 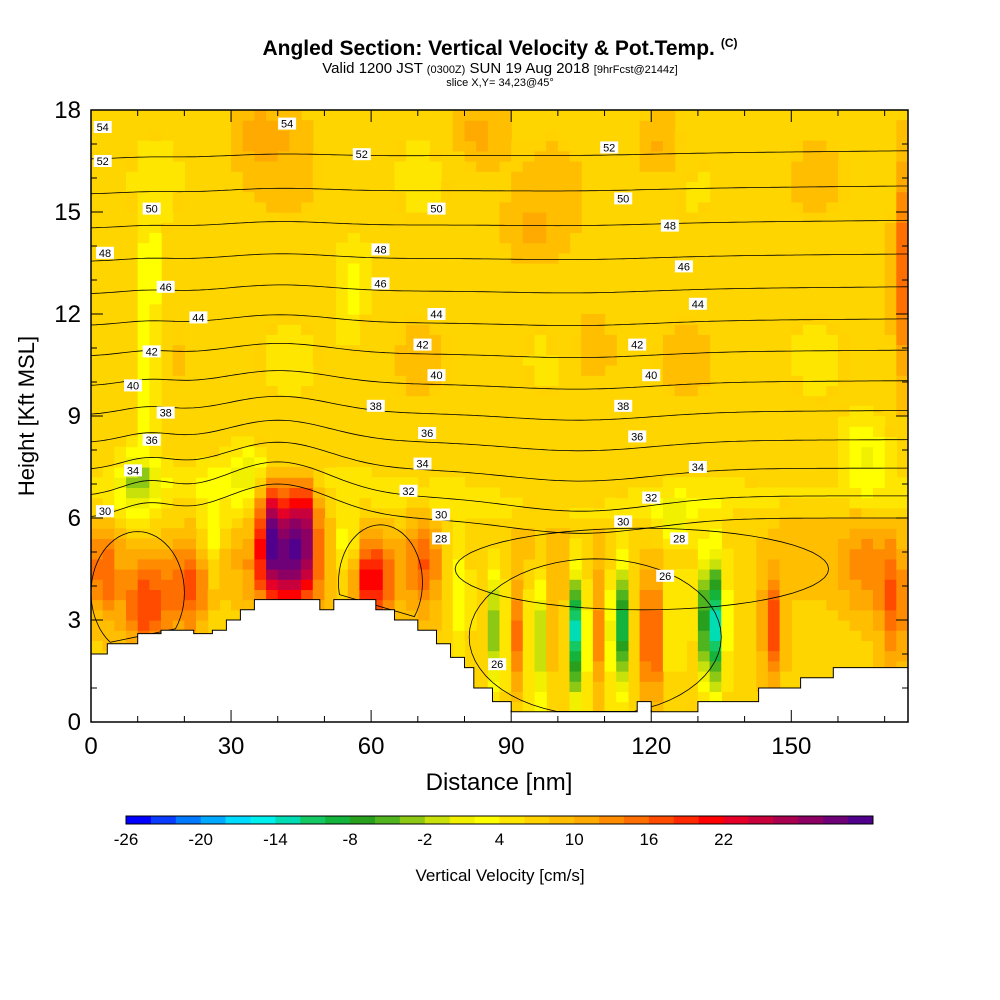 I want to click on theta-label-text: 42, so click(x=422, y=346).